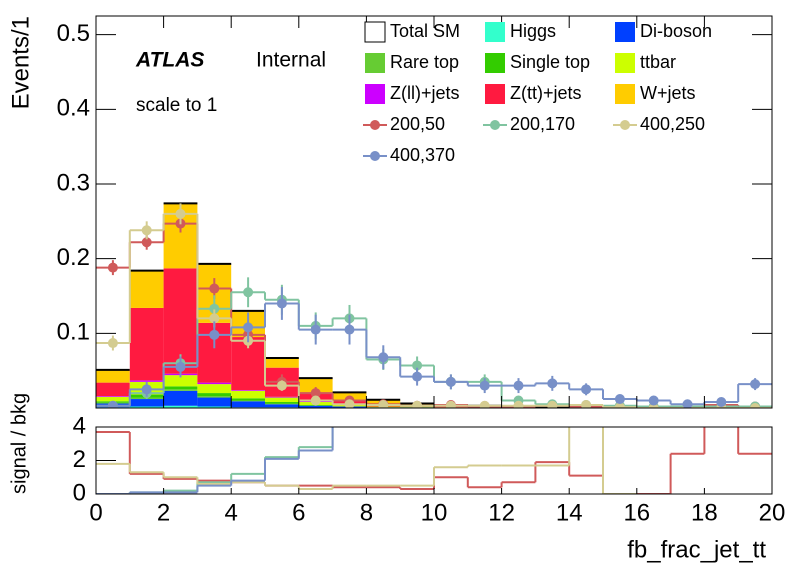  I want to click on legend-label: Rare top, so click(424, 62).